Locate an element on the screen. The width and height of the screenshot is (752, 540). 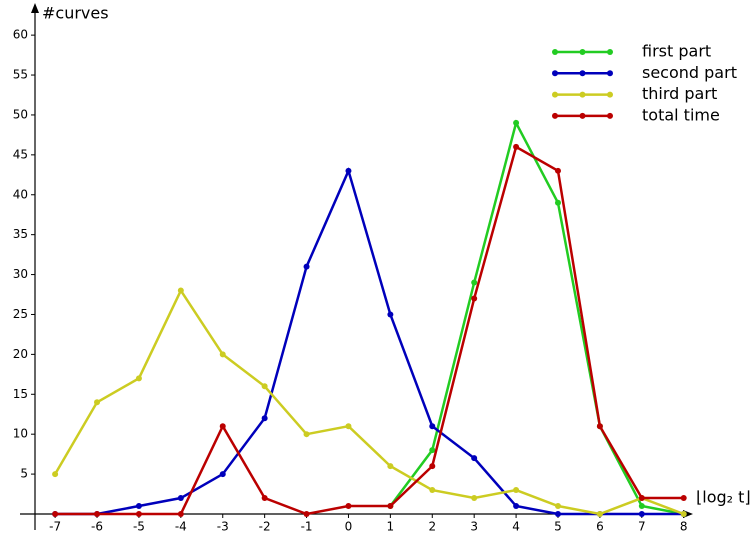
x-tick-label: 8 is located at coordinates (684, 527).